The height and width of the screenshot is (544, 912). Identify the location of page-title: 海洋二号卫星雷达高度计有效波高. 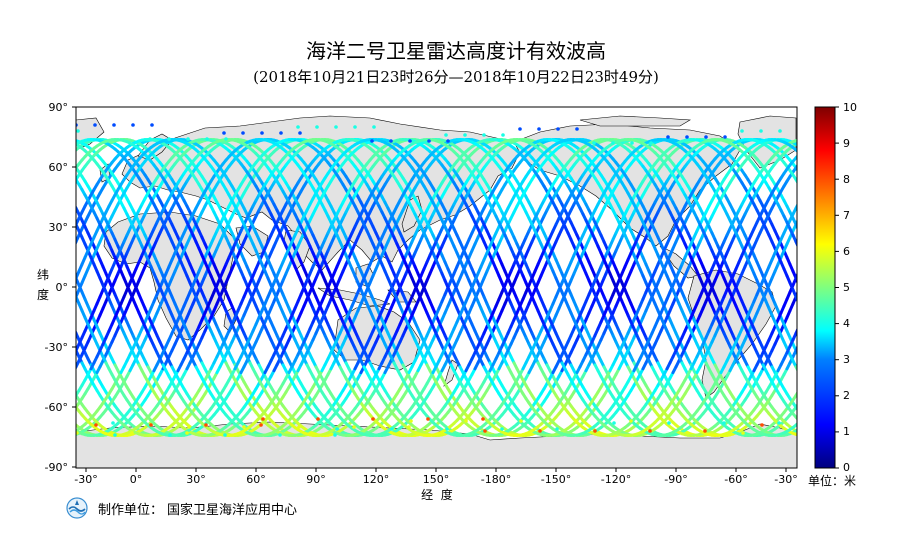
(456, 51).